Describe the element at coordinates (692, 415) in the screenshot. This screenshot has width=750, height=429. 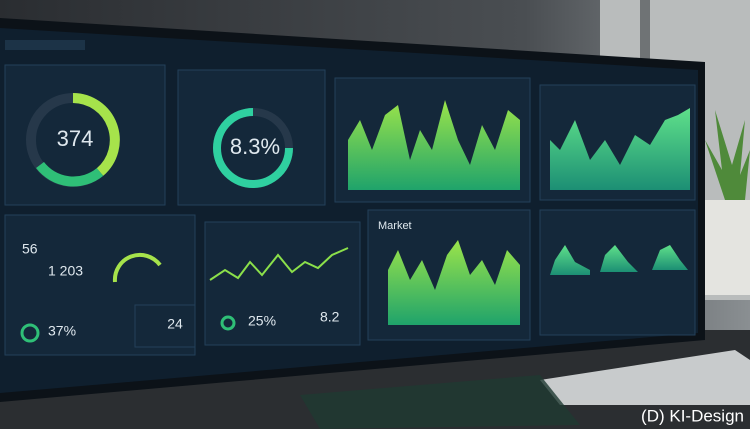
I see `watermark: (D) KI-Design` at that location.